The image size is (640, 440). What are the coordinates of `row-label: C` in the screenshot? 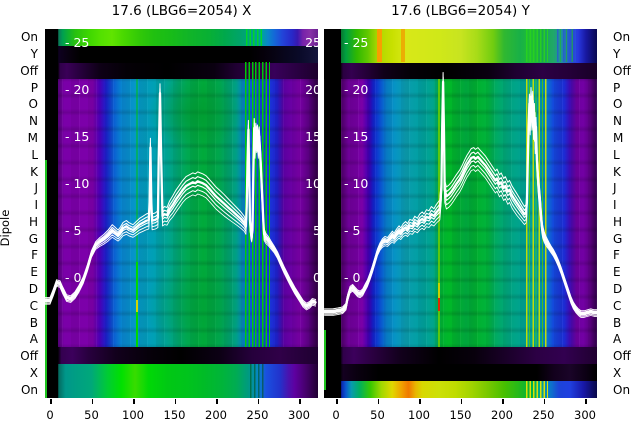 It's located at (617, 305).